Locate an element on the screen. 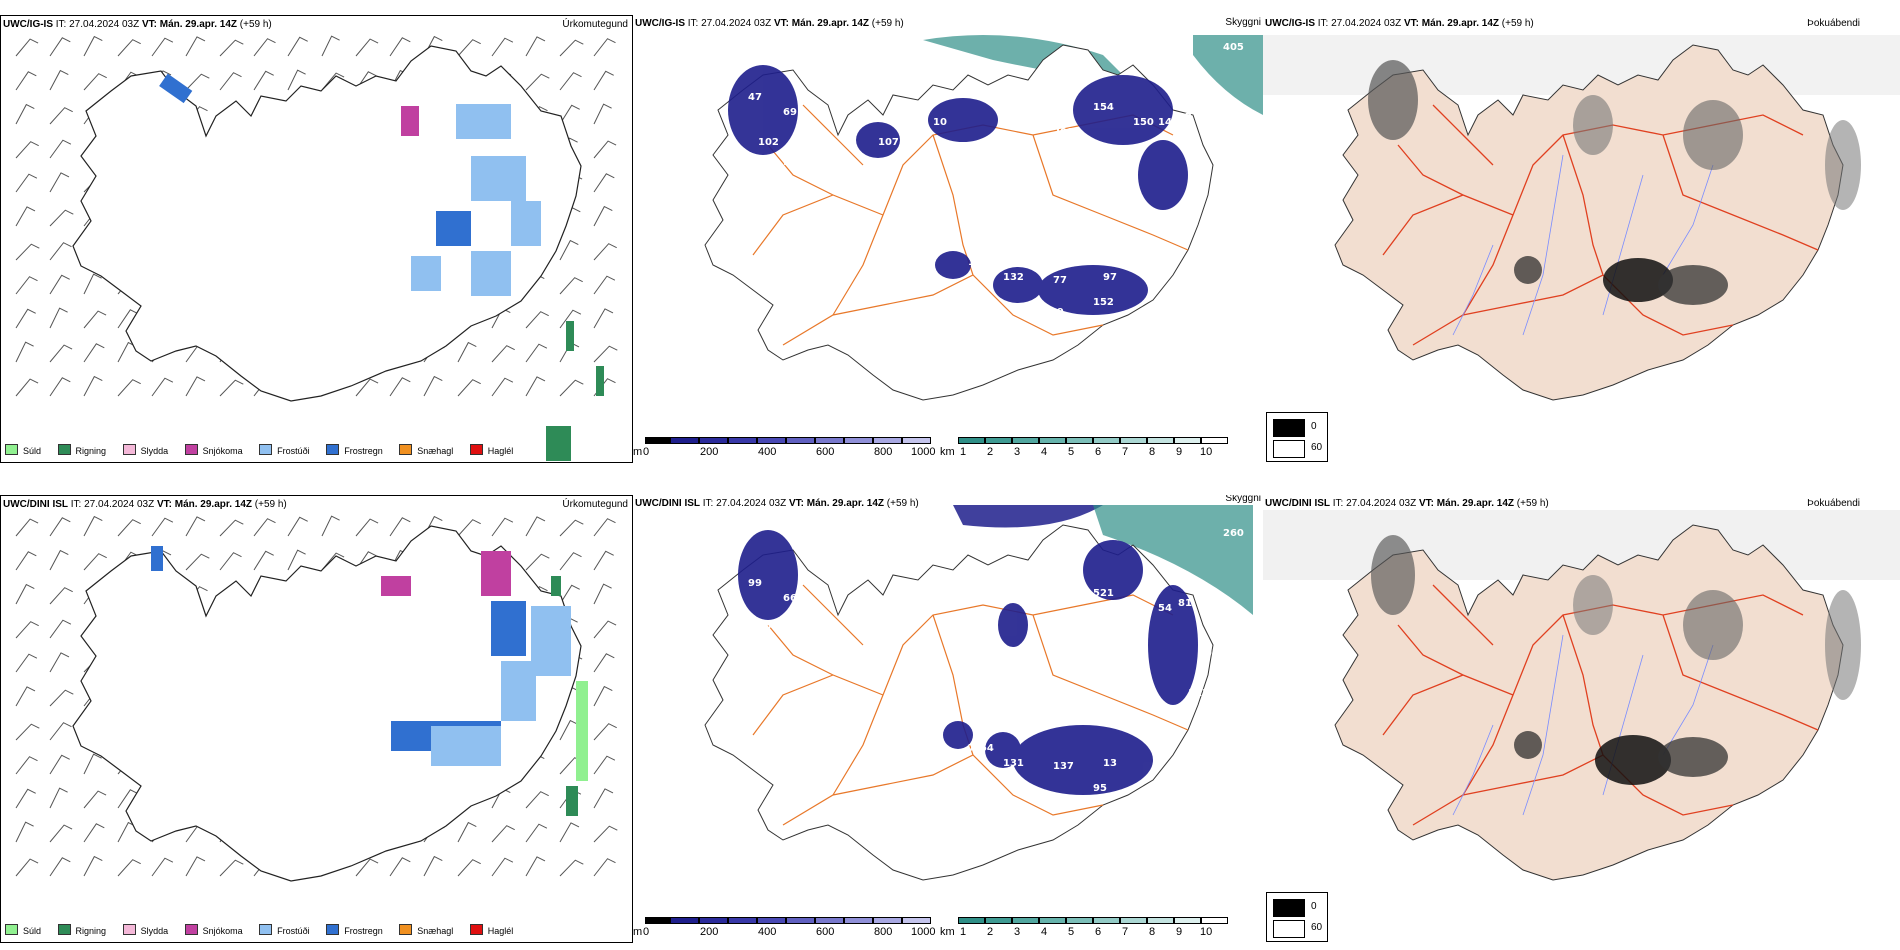  visibility-value-label: 13 is located at coordinates (1110, 763).